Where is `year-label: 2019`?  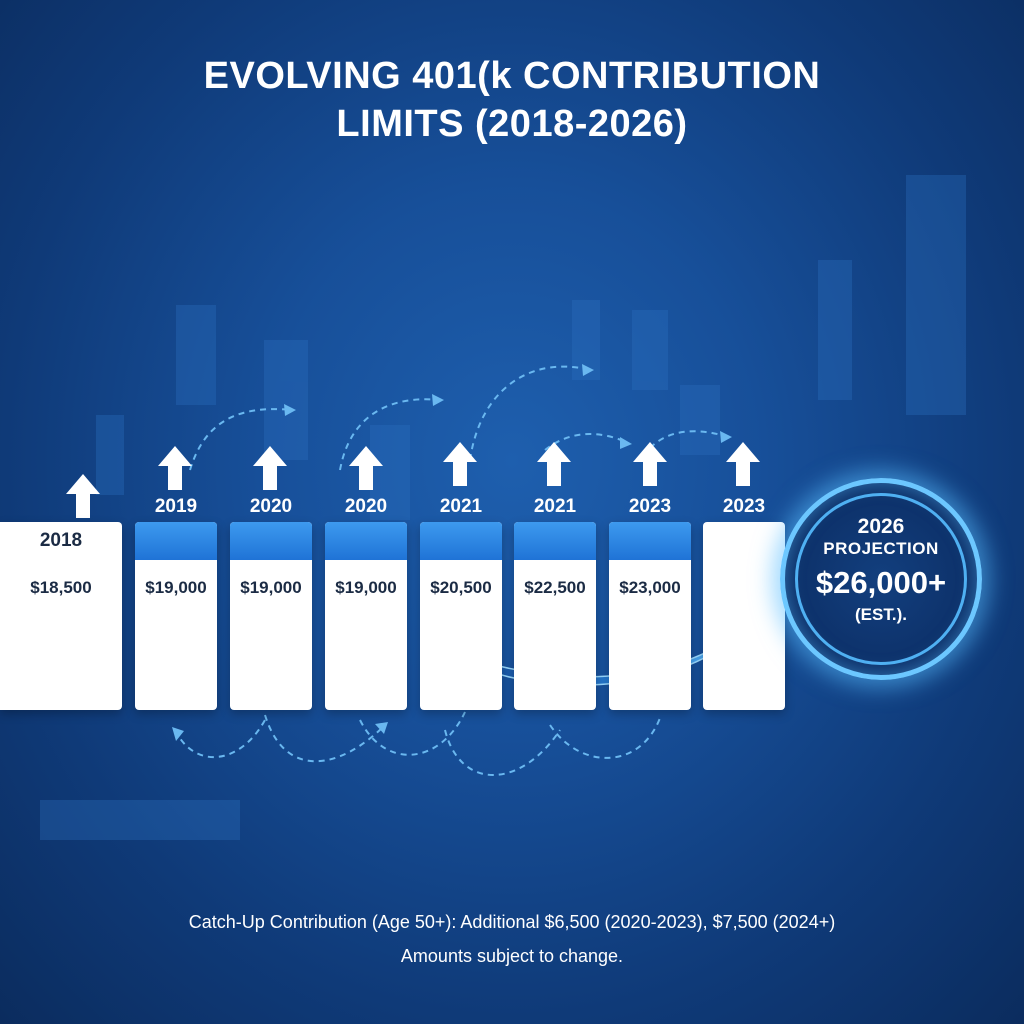 year-label: 2019 is located at coordinates (176, 506).